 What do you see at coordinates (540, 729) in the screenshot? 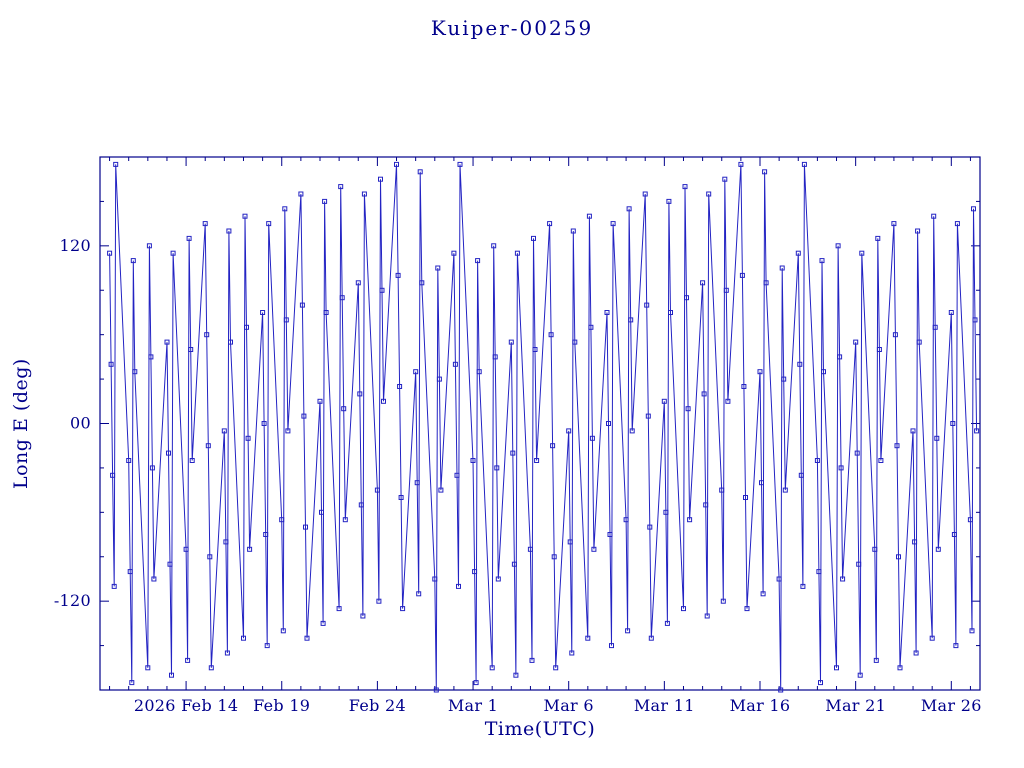
I see `x-axis-label: Time(UTC)` at bounding box center [540, 729].